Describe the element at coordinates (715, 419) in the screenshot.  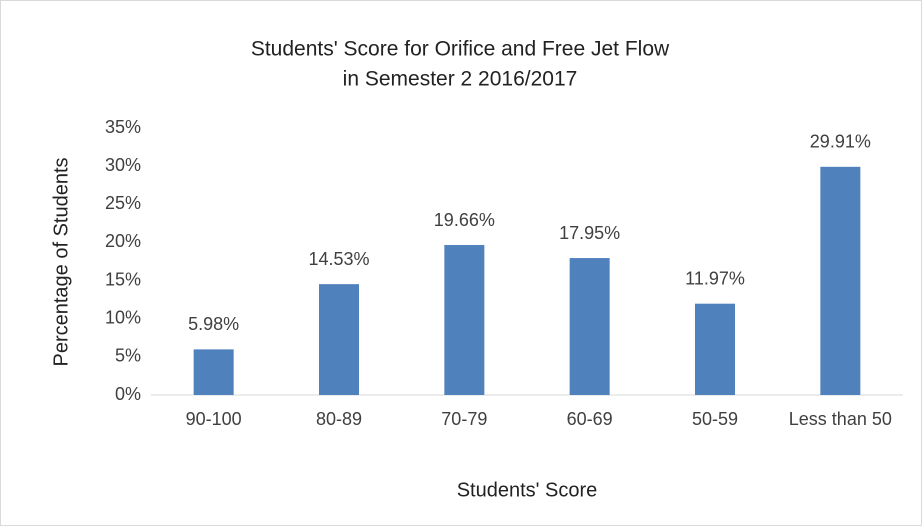
I see `x-tick-label: 50-59` at that location.